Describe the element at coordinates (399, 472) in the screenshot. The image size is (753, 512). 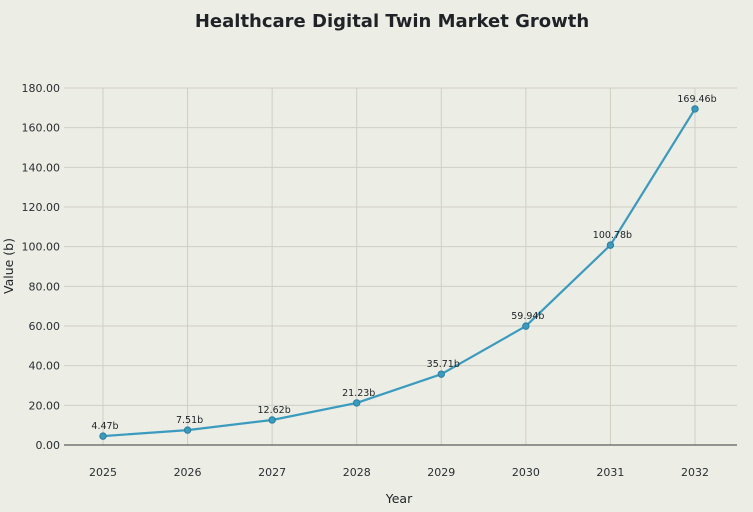
I see `x-axis-ticks: 2025 2026 2027 2028 2029 2030 2031 2032` at that location.